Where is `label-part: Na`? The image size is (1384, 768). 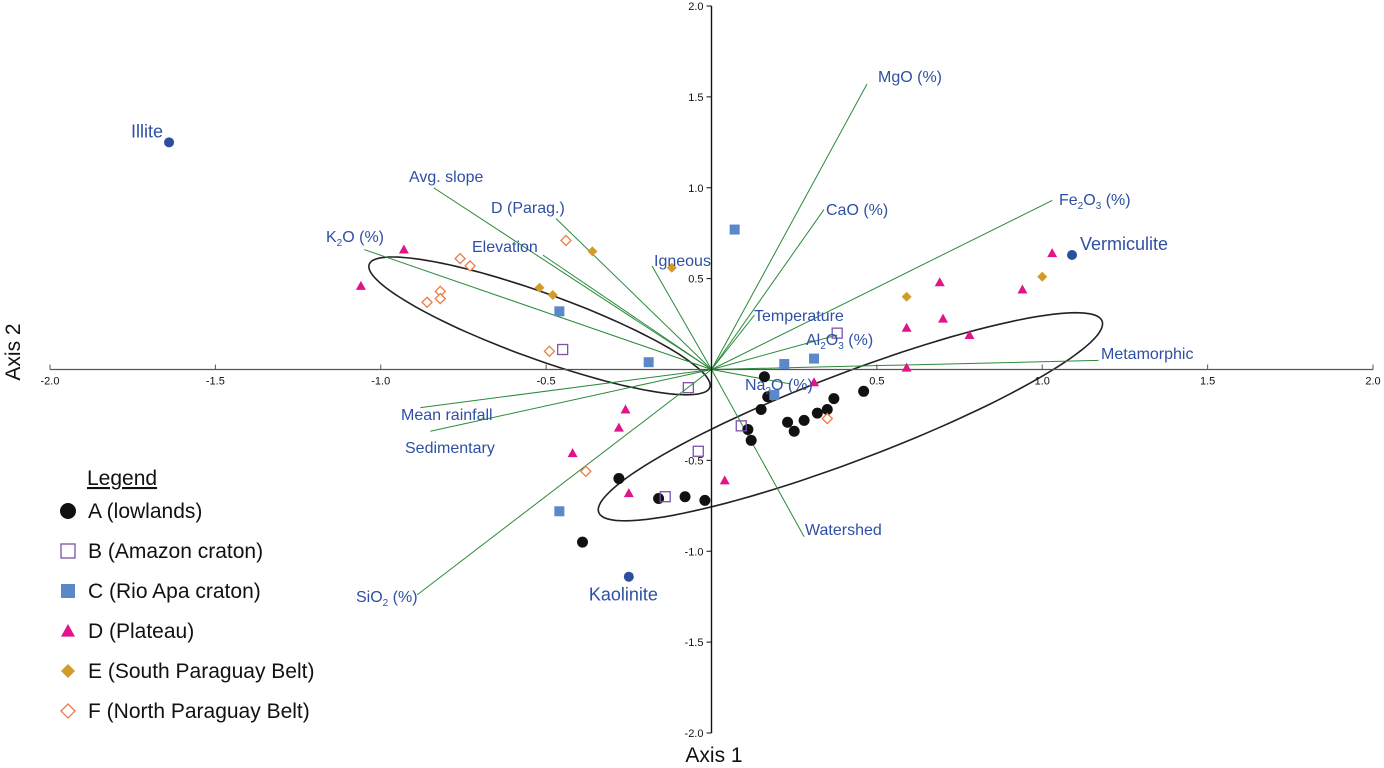 label-part: Na is located at coordinates (755, 385).